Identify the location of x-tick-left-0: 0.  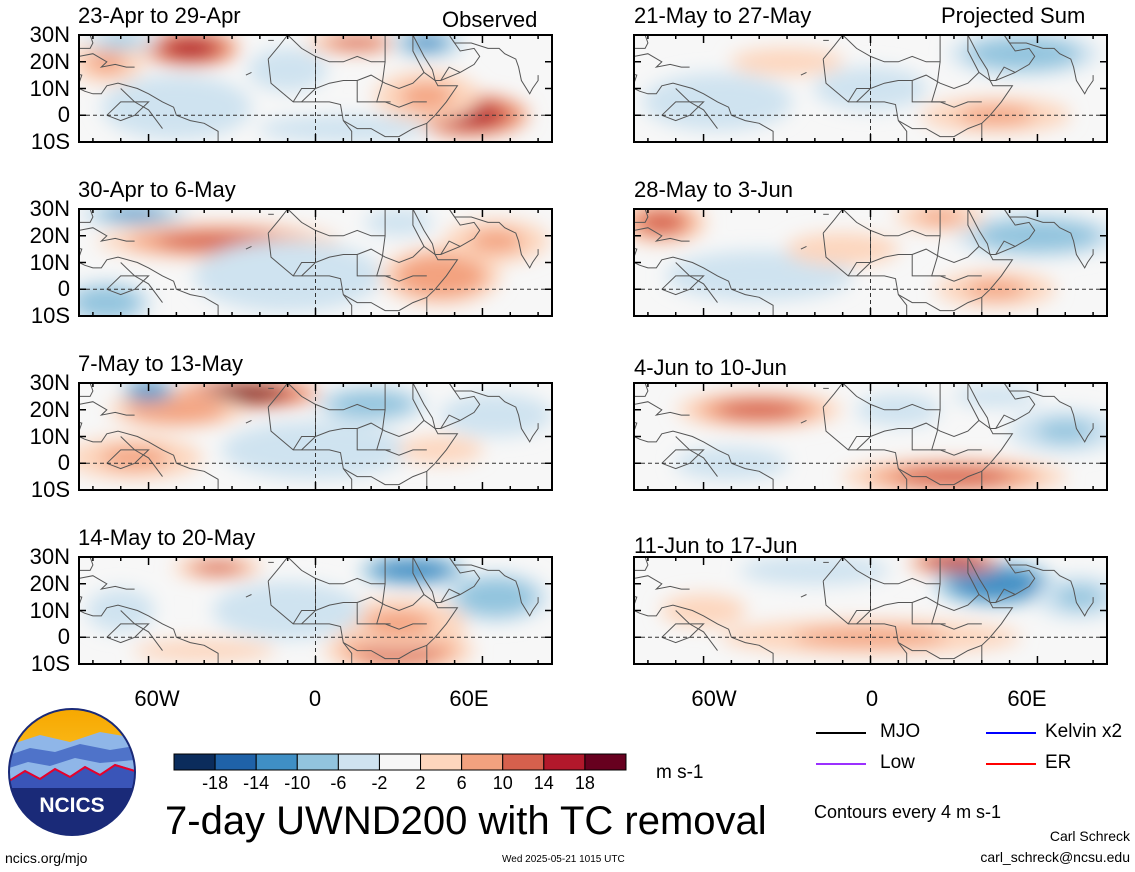
(315, 698).